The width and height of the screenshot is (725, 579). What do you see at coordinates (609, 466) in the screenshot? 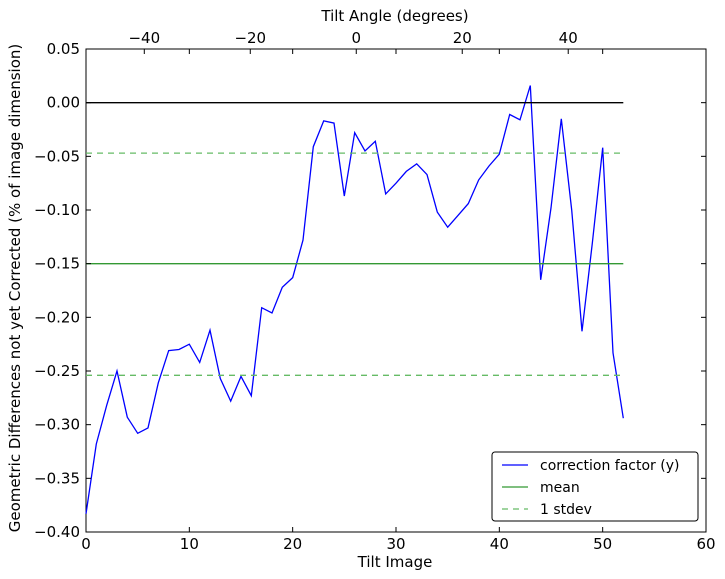
I see `legend-label-0: correction factor (y)` at bounding box center [609, 466].